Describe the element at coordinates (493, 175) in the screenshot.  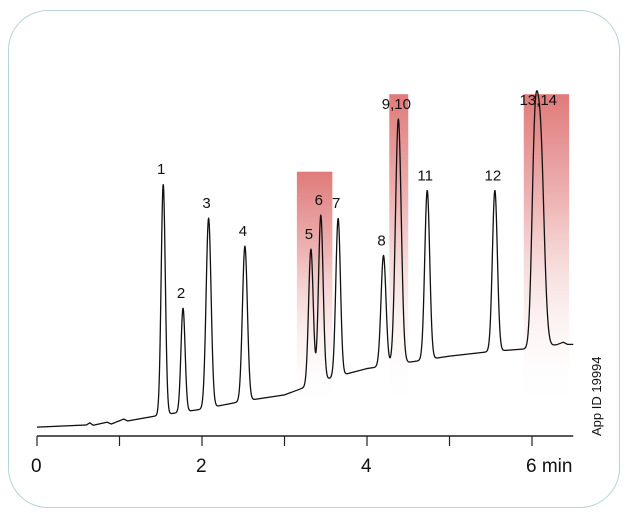
I see `peak-label-11: 12` at that location.